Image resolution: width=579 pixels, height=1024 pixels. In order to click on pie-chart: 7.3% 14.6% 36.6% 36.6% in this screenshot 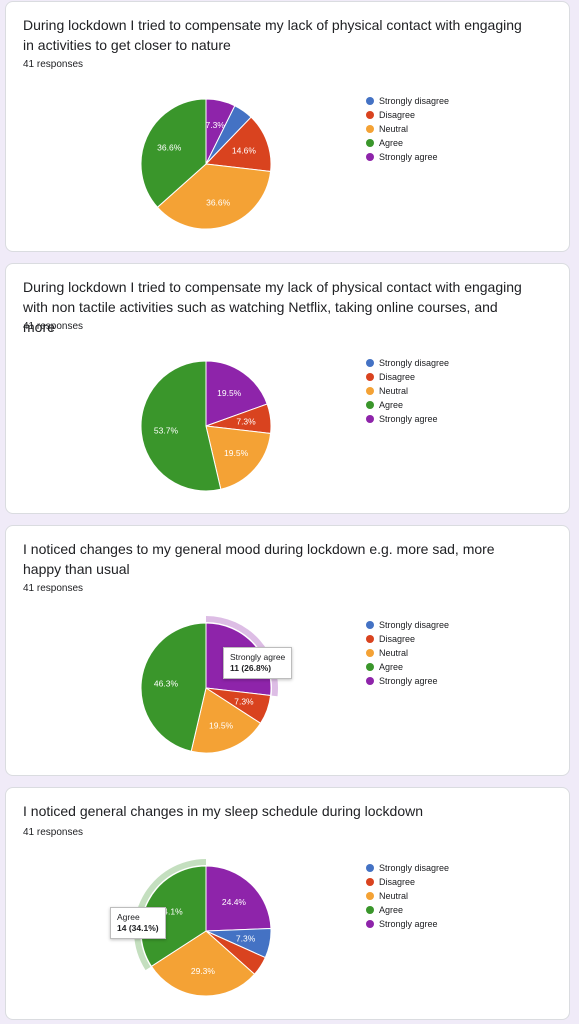, I will do `click(206, 164)`.